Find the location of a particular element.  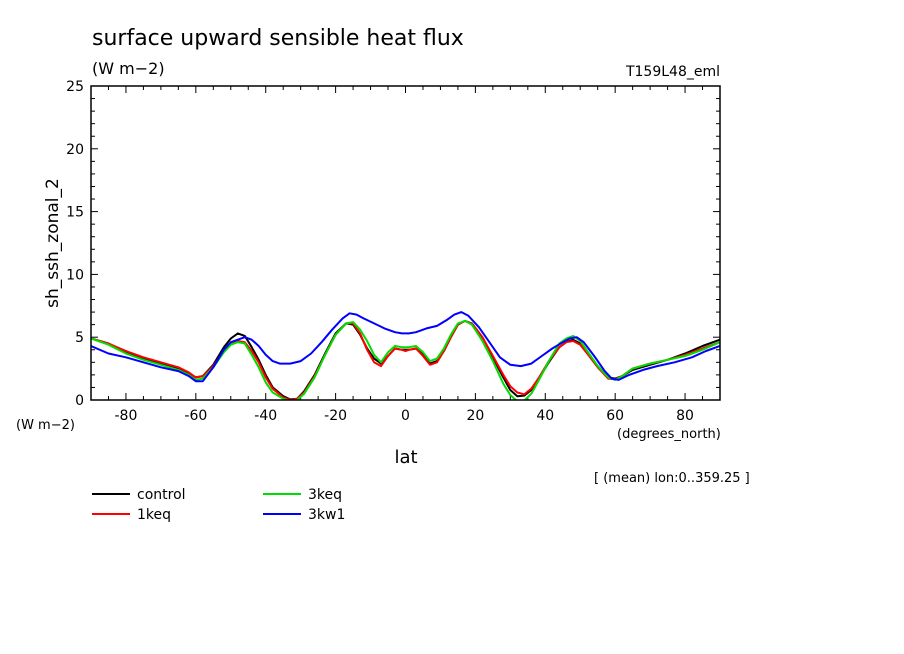

title-units: (W m−2) is located at coordinates (128, 68).